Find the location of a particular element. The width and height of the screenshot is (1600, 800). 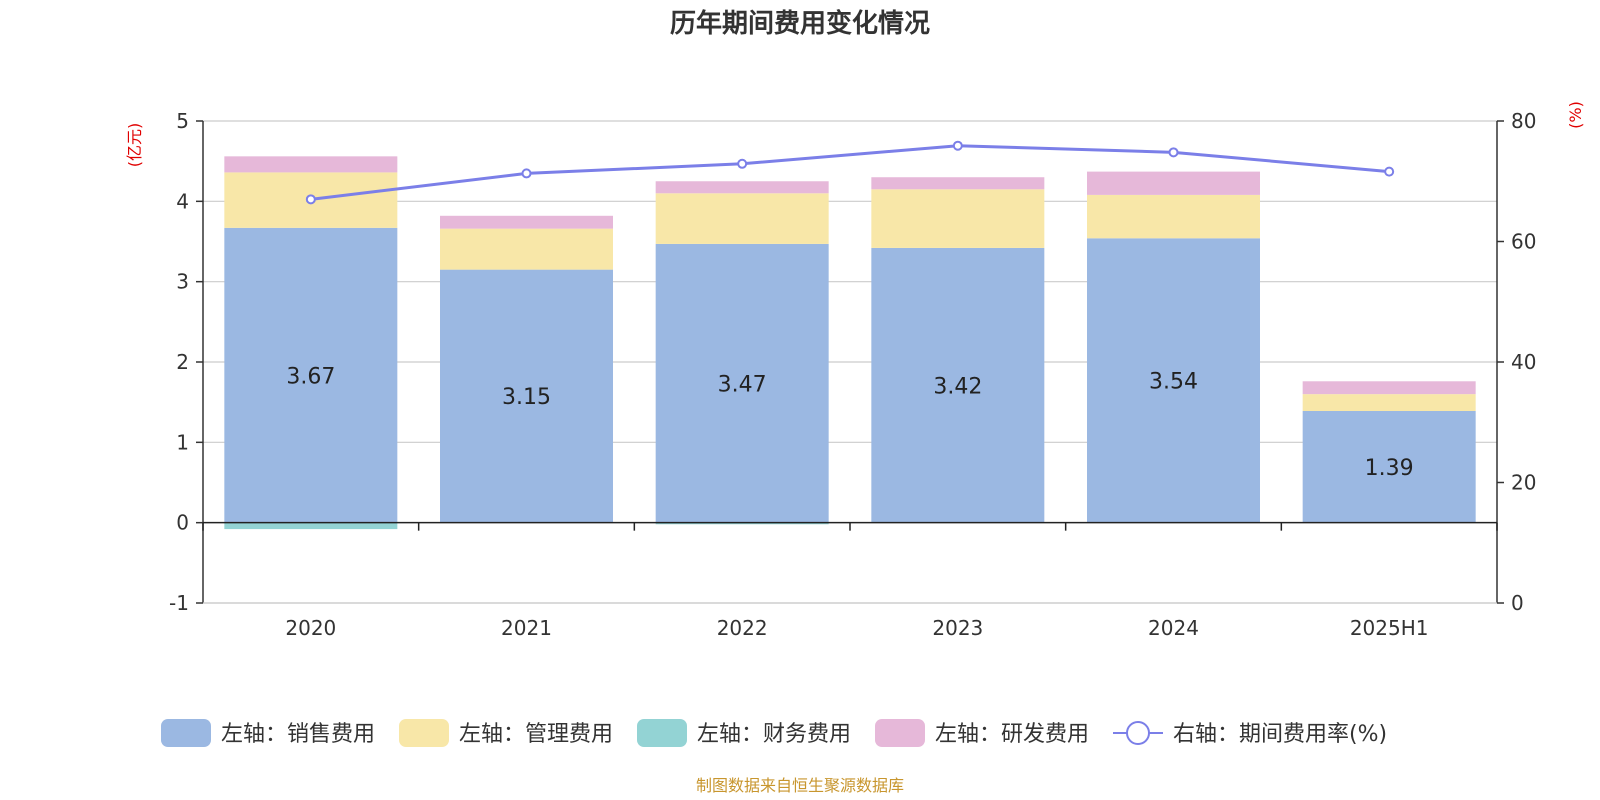

x-axis-label: 2021 is located at coordinates (526, 628).